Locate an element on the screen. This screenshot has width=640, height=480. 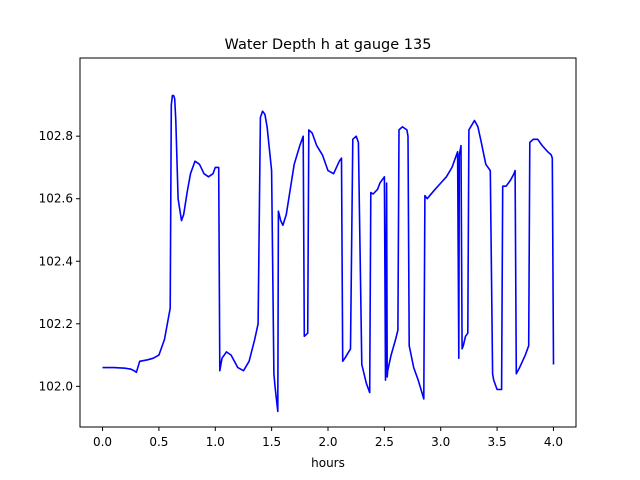
x-tick-label: 0.0 is located at coordinates (102, 442).